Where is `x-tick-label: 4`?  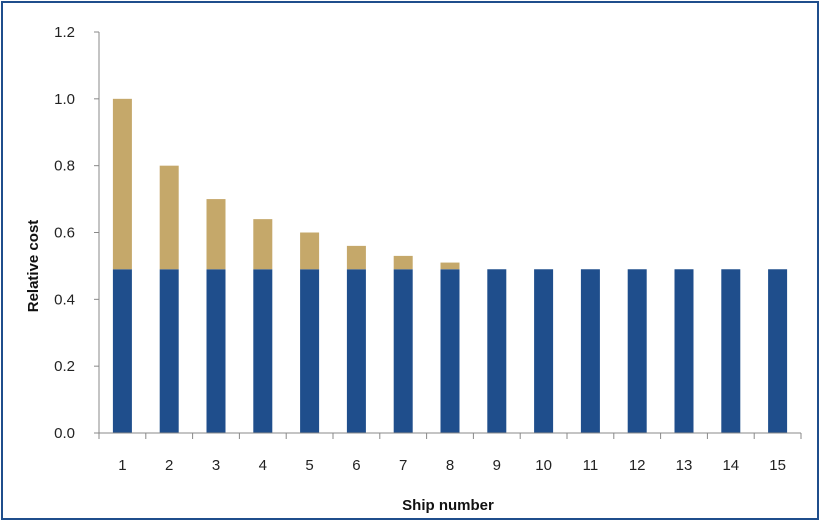 x-tick-label: 4 is located at coordinates (263, 465).